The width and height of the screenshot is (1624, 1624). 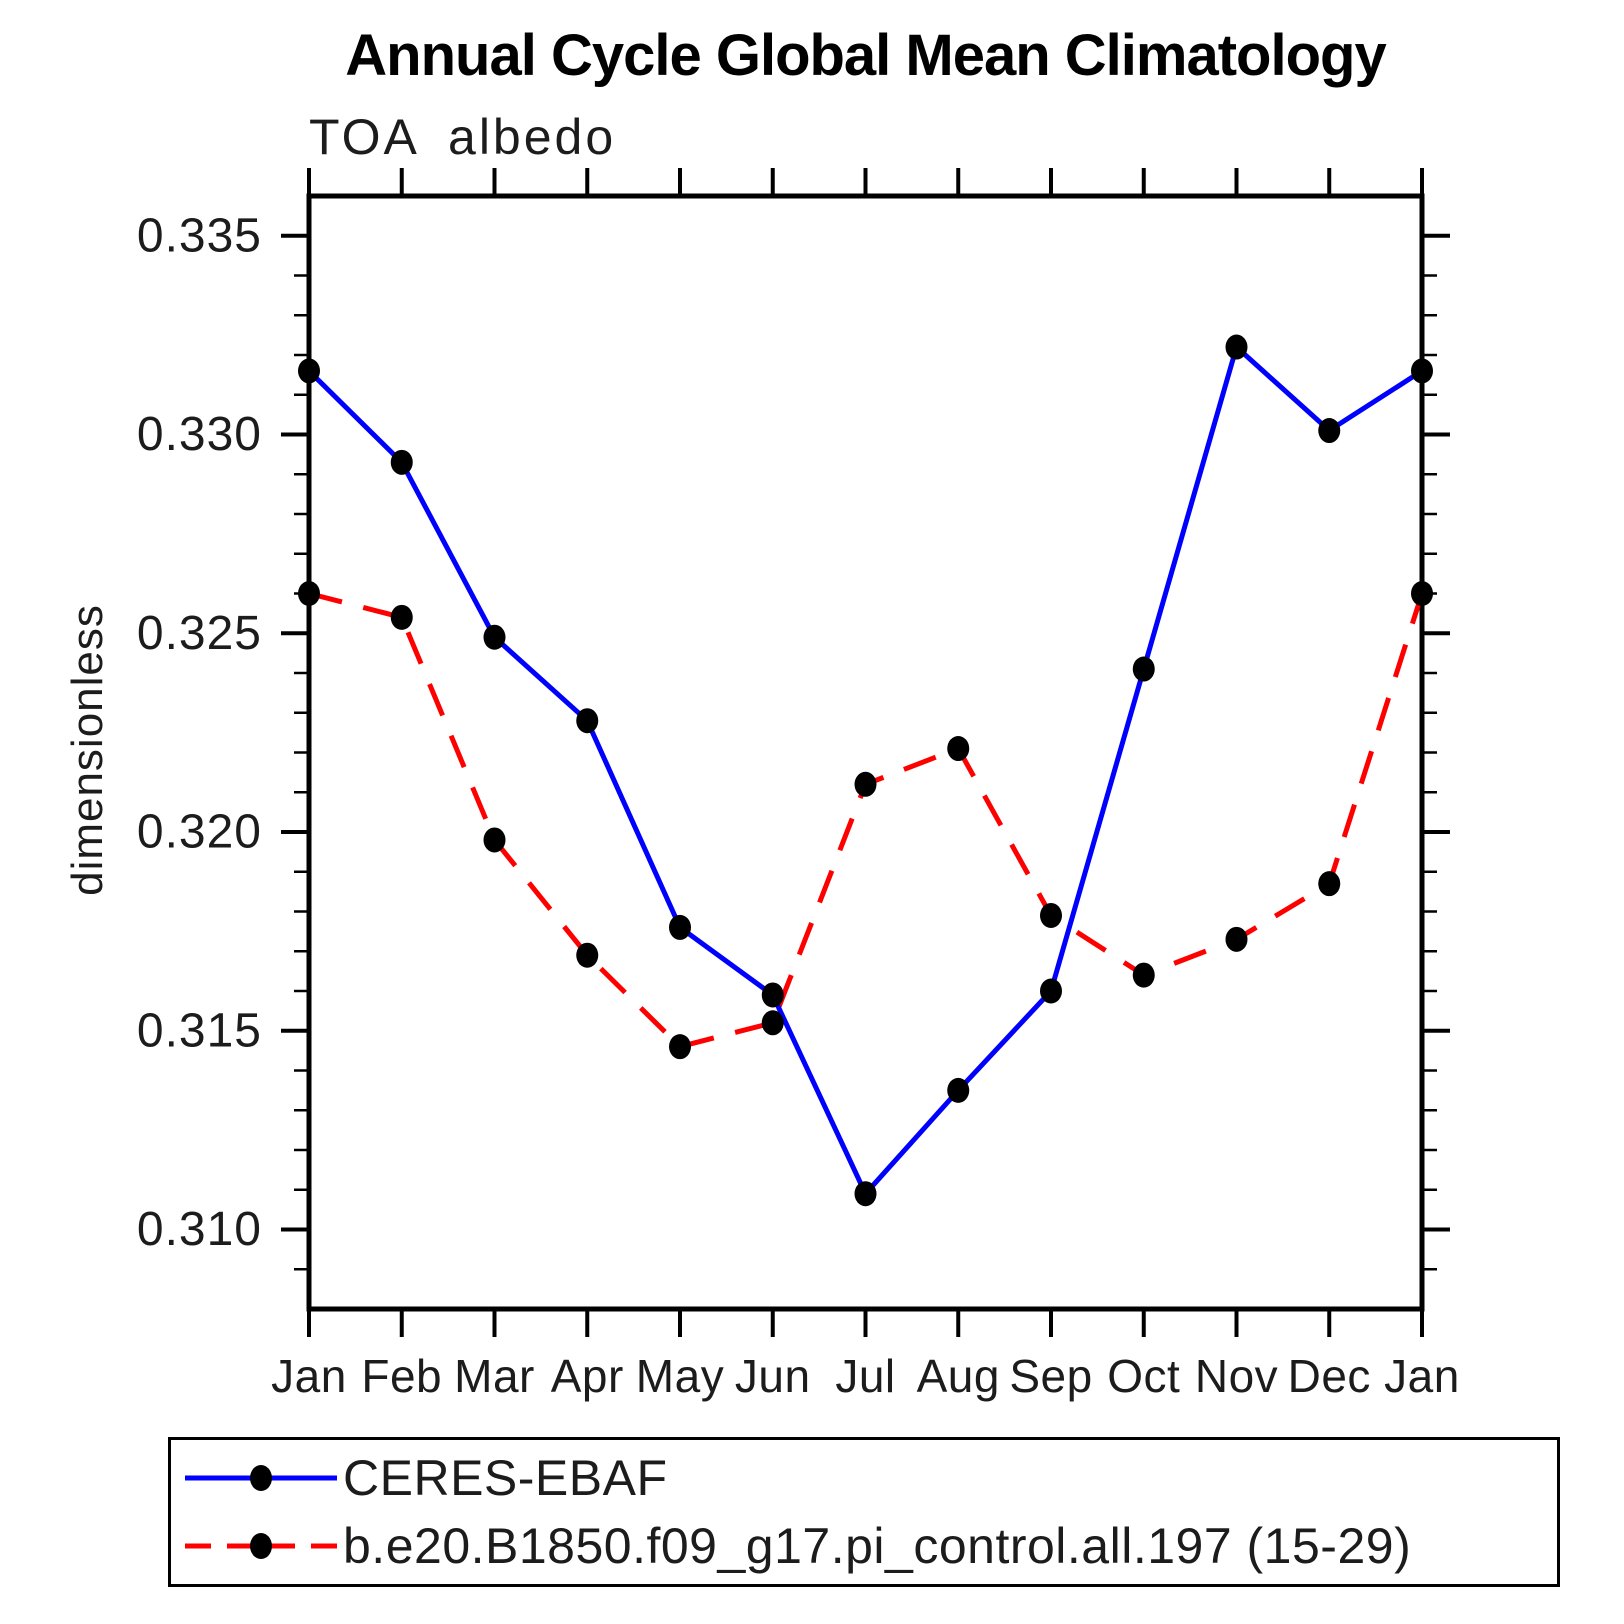 What do you see at coordinates (199, 434) in the screenshot?
I see `y-tick-label: 0.330` at bounding box center [199, 434].